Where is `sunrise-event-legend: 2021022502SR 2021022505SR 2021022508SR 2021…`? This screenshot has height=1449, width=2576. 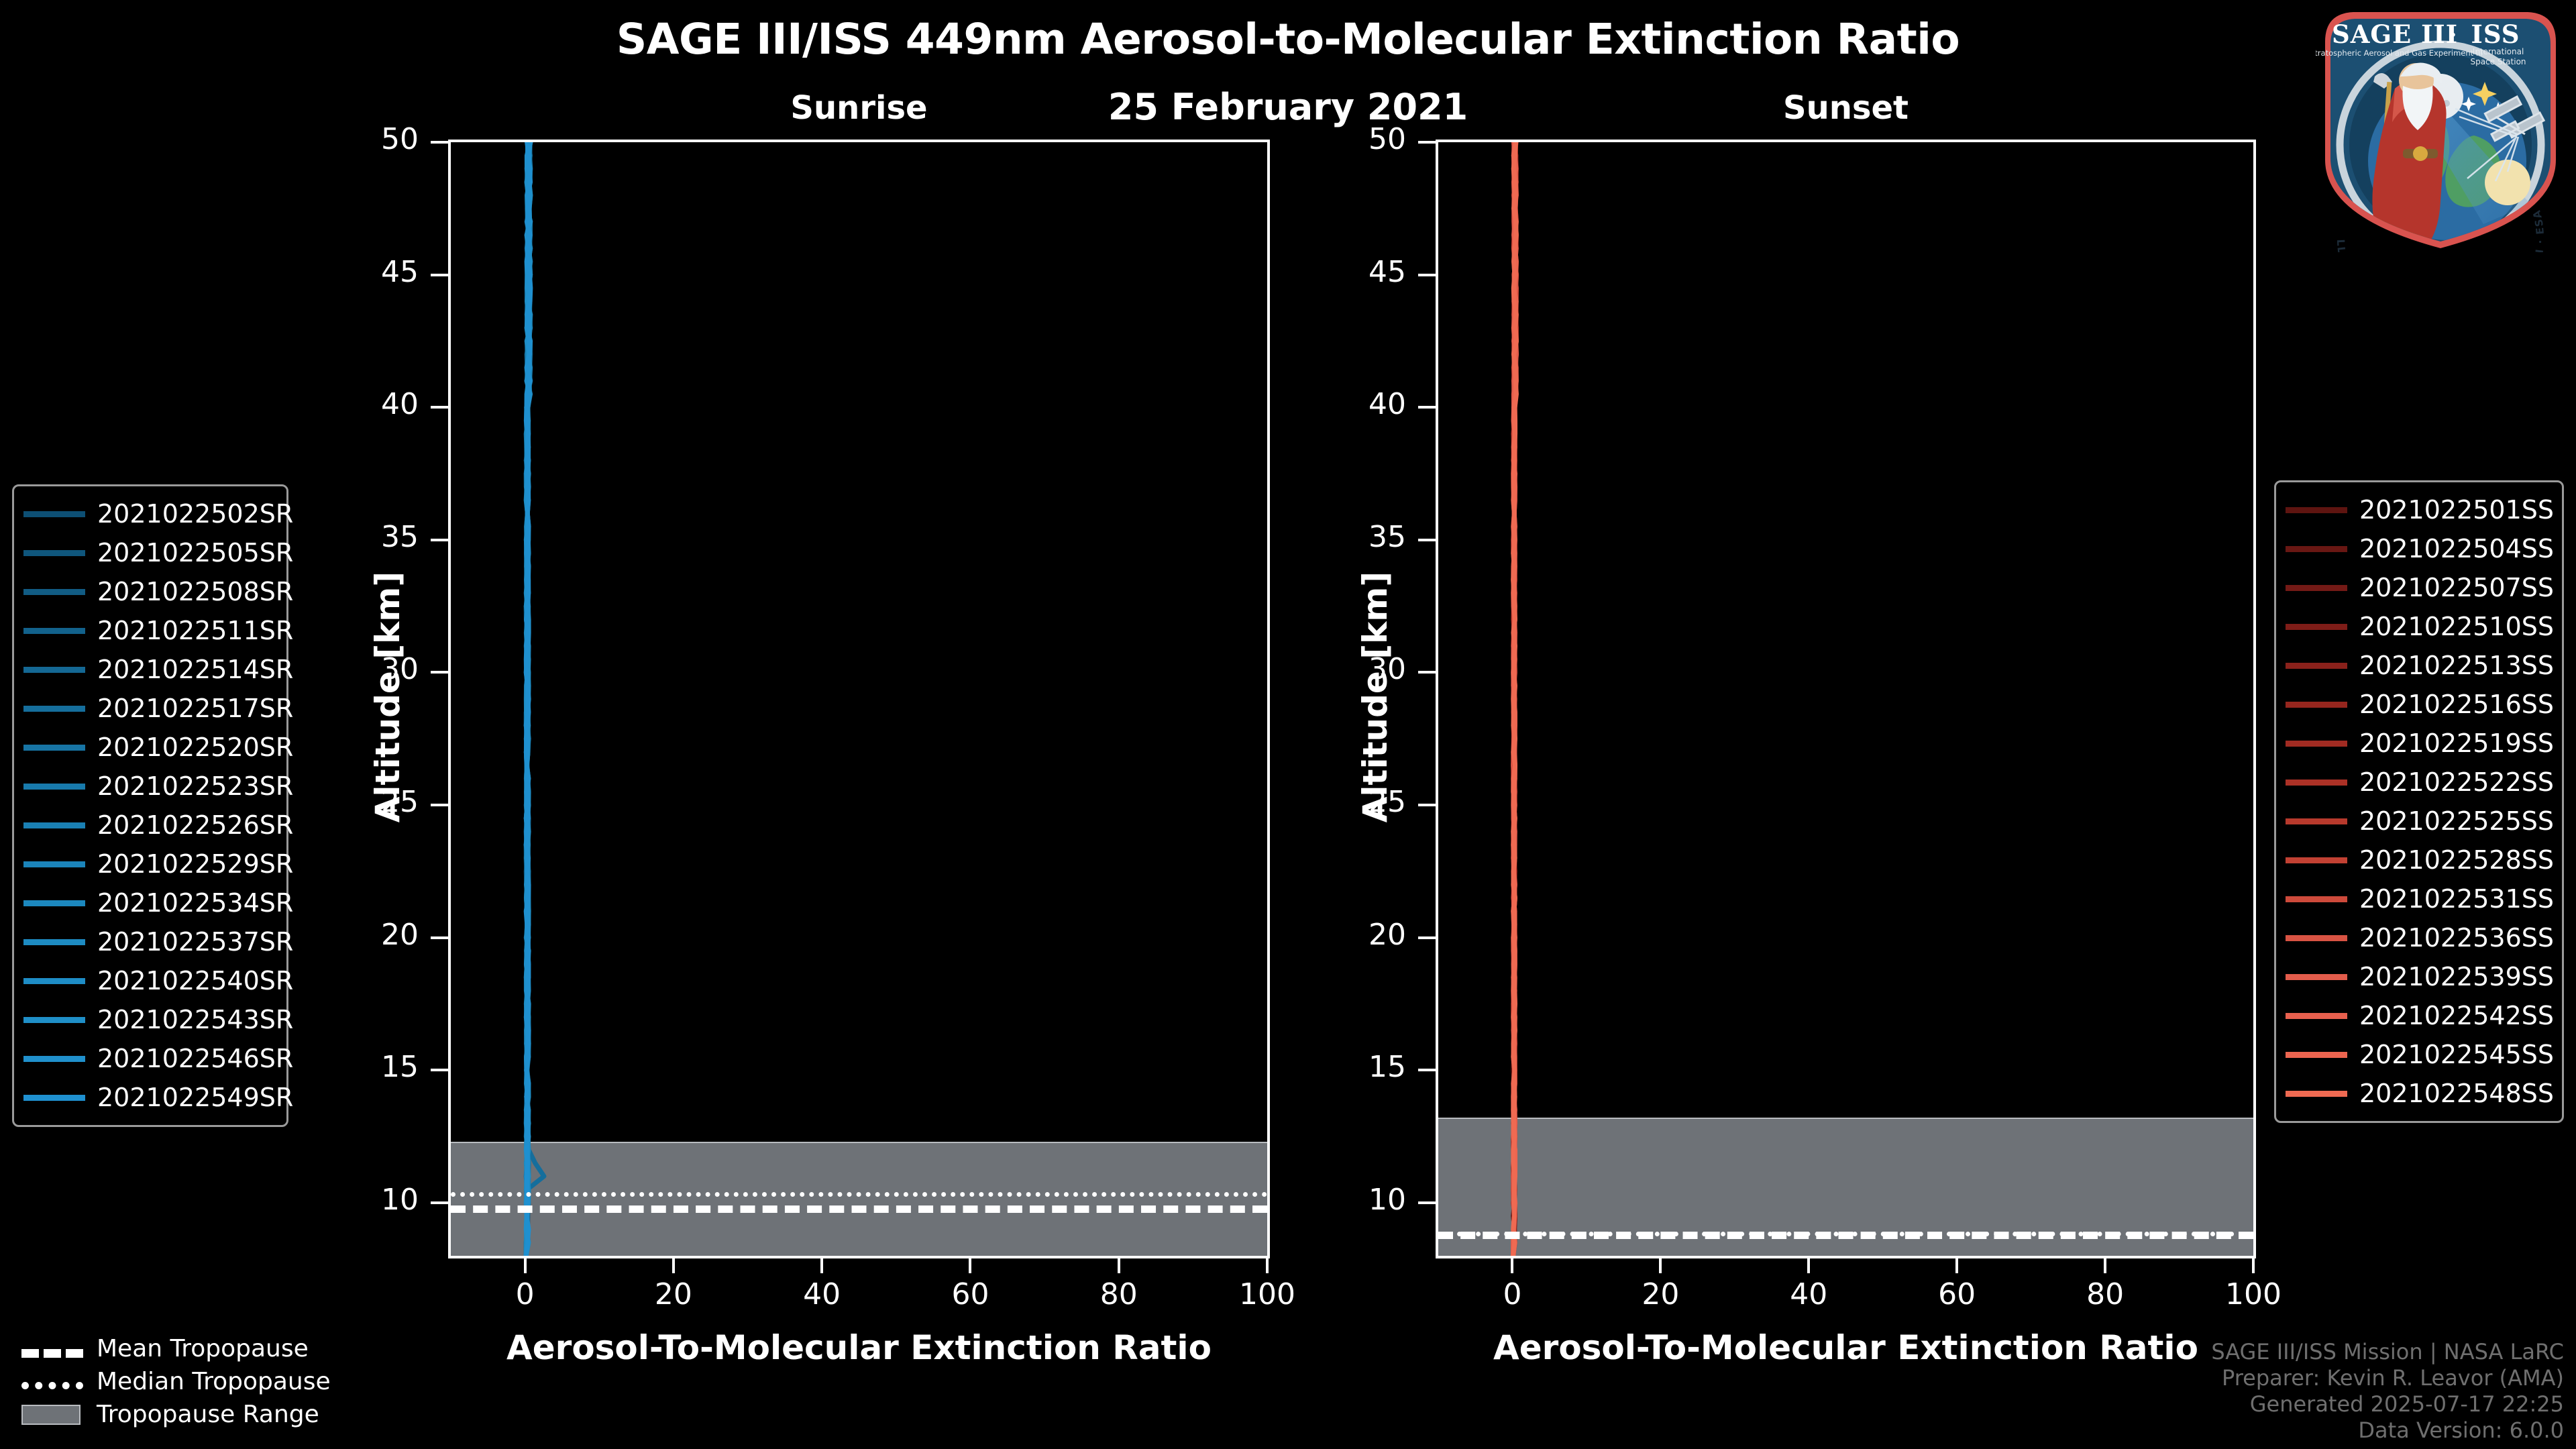 sunrise-event-legend: 2021022502SR 2021022505SR 2021022508SR 2021… is located at coordinates (152, 805).